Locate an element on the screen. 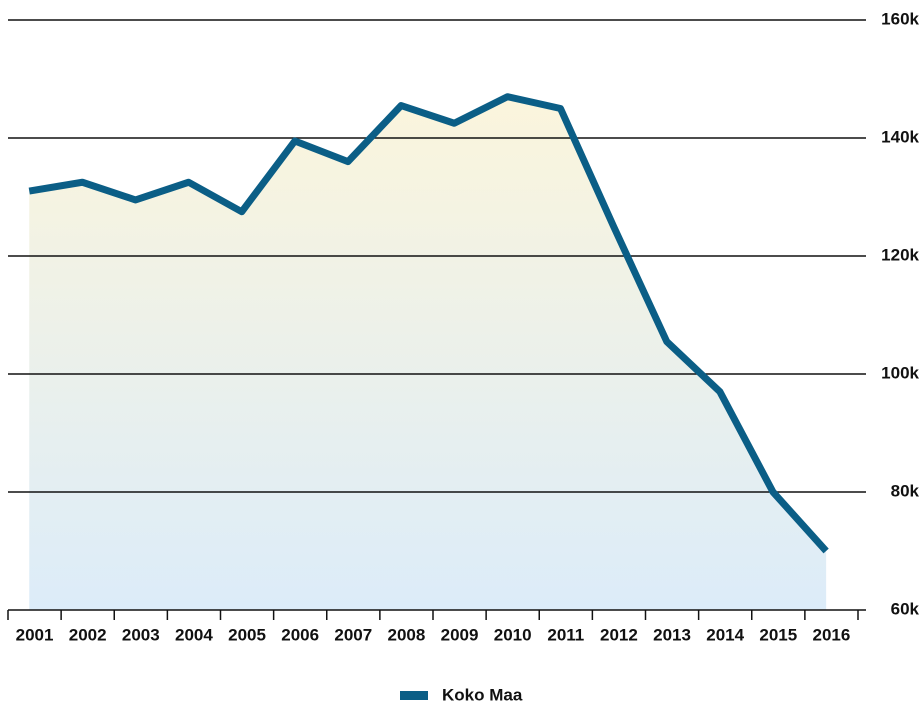  x-tick-label: 2002 is located at coordinates (88, 634).